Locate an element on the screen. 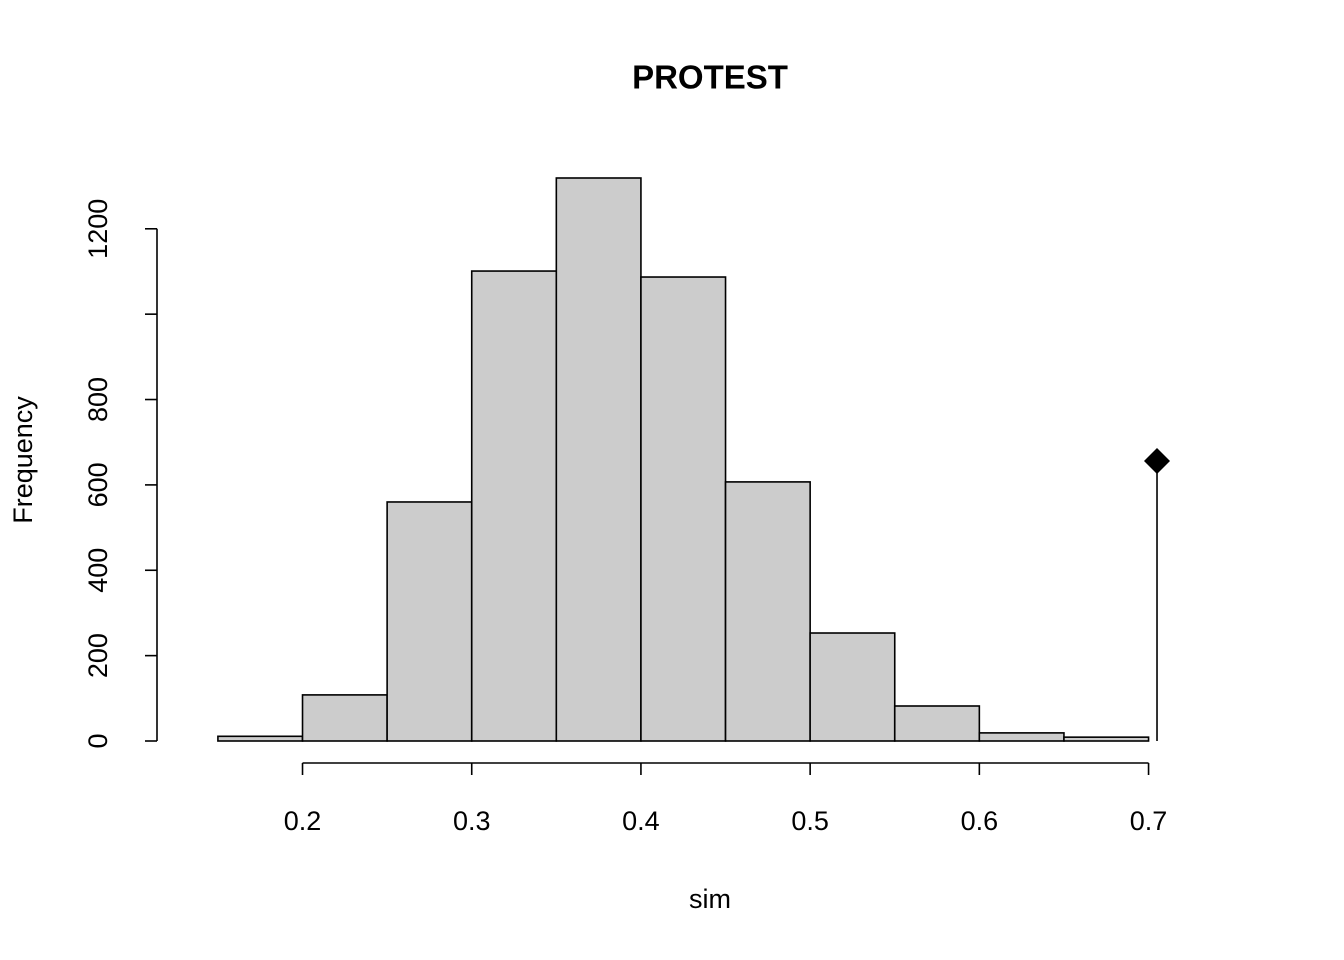 The image size is (1344, 960). x-tick-label: 0.4 is located at coordinates (641, 821).